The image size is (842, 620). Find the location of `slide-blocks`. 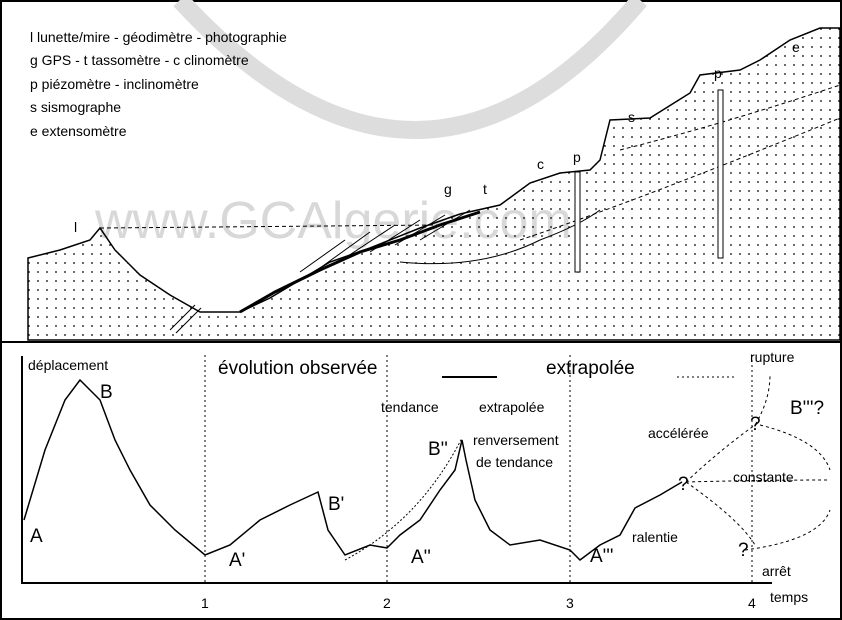

slide-blocks is located at coordinates (385, 241).